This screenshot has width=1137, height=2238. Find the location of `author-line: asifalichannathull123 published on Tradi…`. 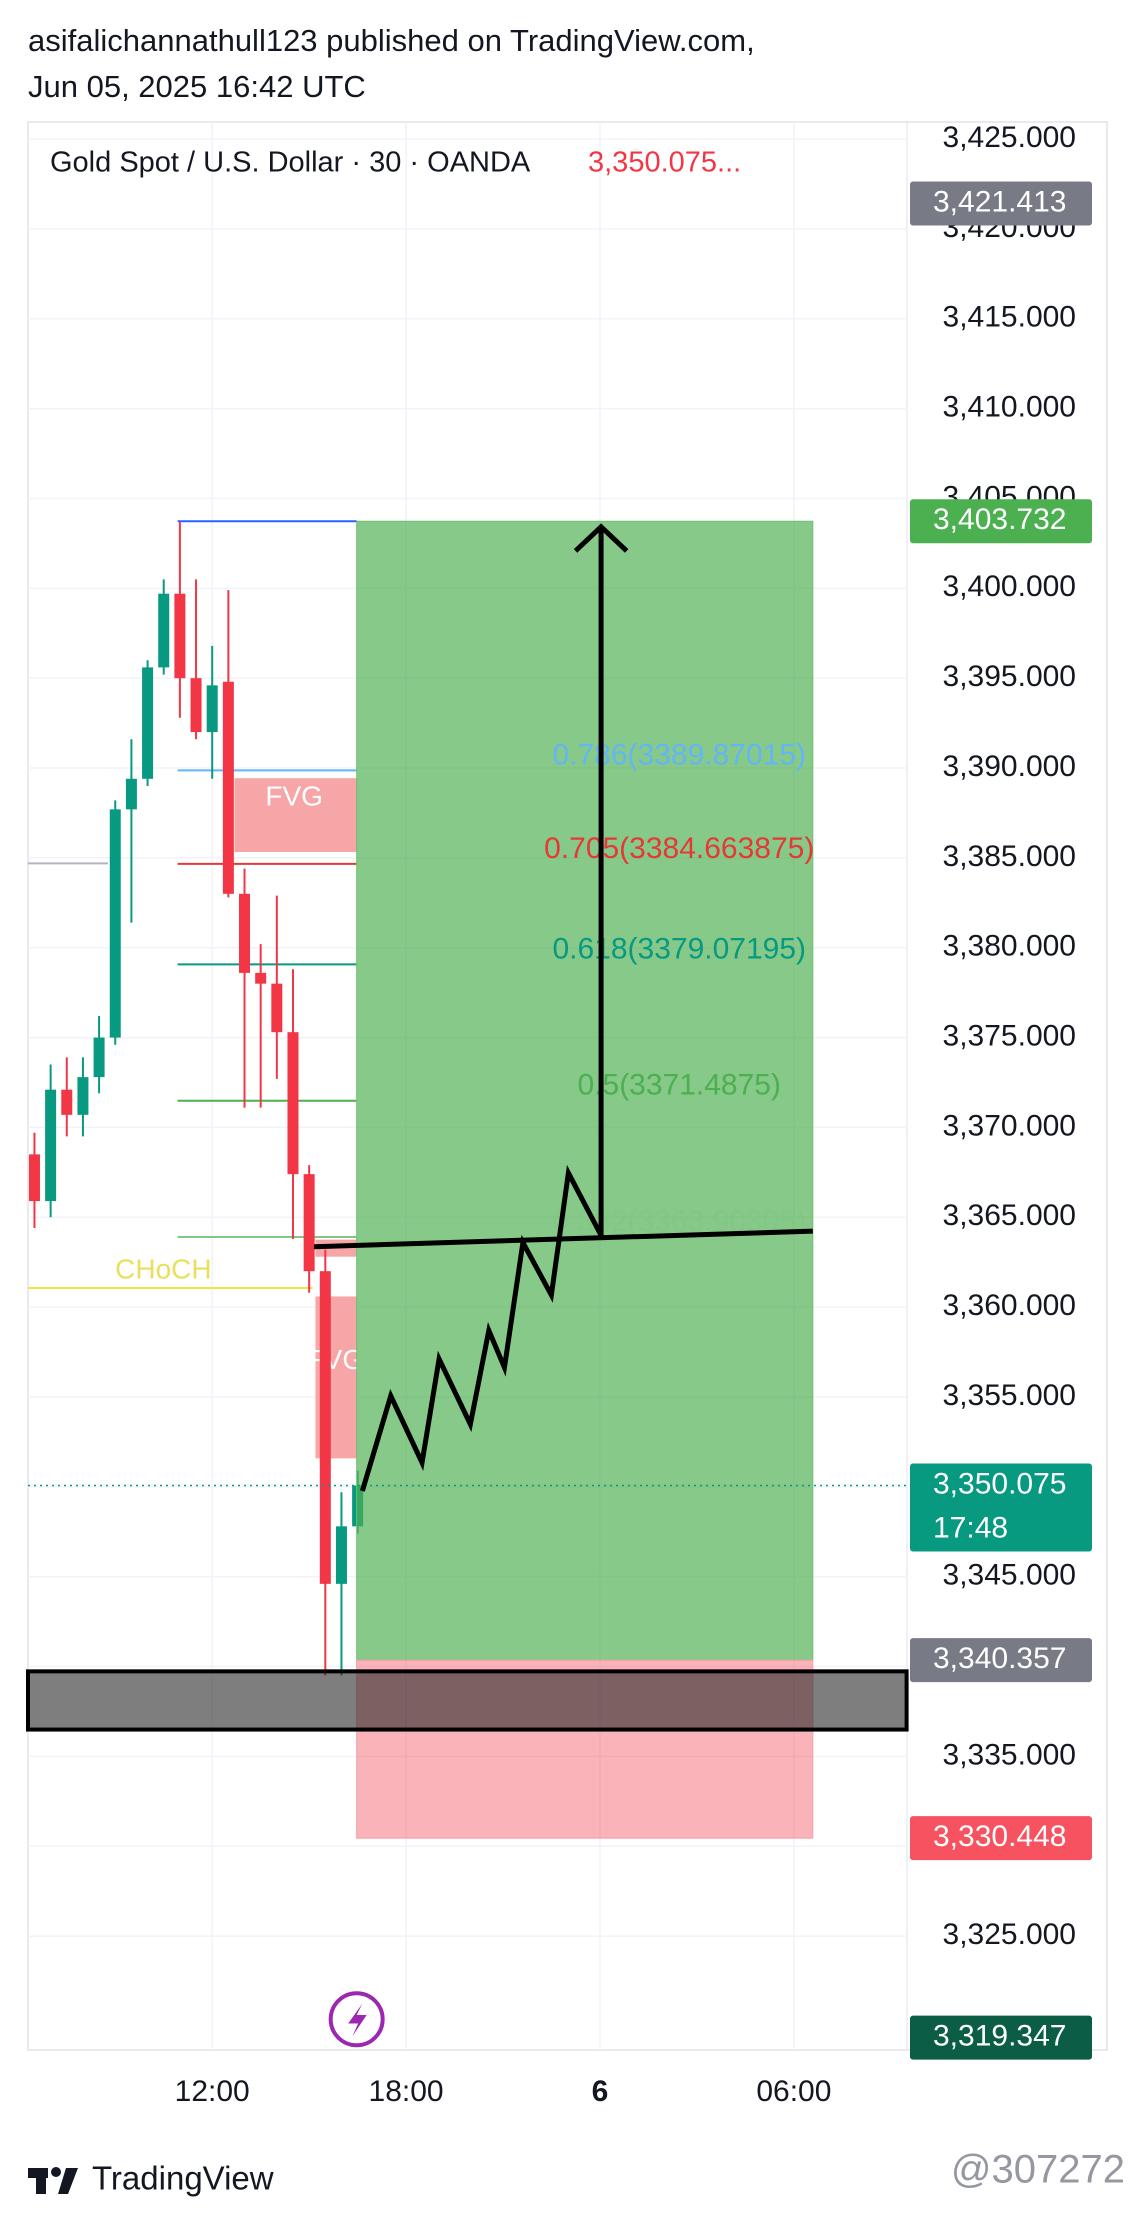

author-line: asifalichannathull123 published on Tradi… is located at coordinates (391, 40).